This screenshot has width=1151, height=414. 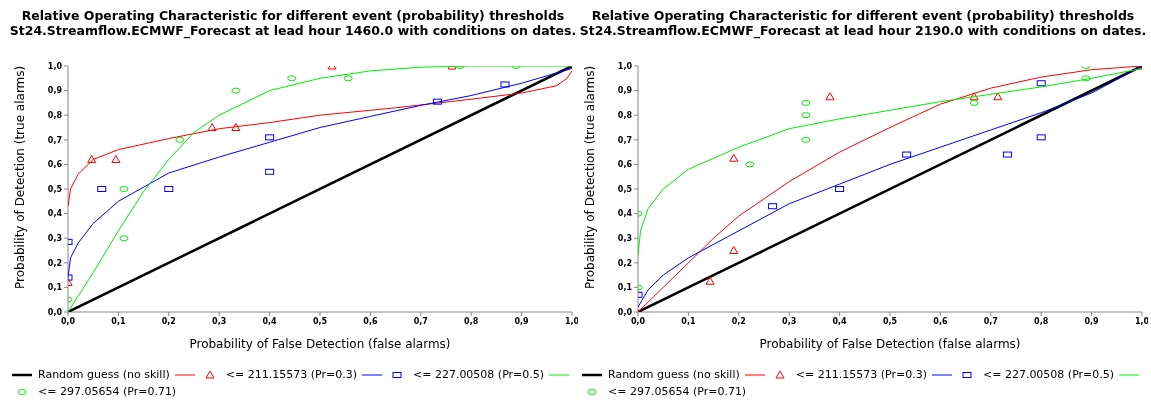 I want to click on chart-subtitle: St24.Streamflow.ECMWF_Forecast at lead hour 1460.0 with conditions on dates., so click(x=293, y=30).